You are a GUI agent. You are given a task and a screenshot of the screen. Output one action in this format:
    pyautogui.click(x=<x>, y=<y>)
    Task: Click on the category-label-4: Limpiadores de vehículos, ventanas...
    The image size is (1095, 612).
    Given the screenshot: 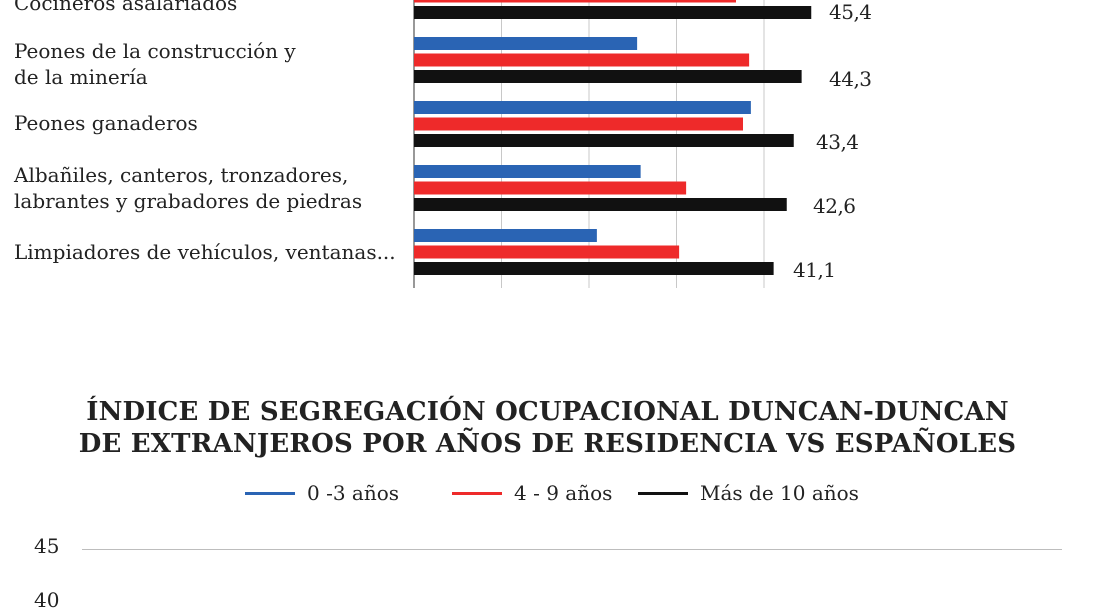 What is the action you would take?
    pyautogui.click(x=205, y=252)
    